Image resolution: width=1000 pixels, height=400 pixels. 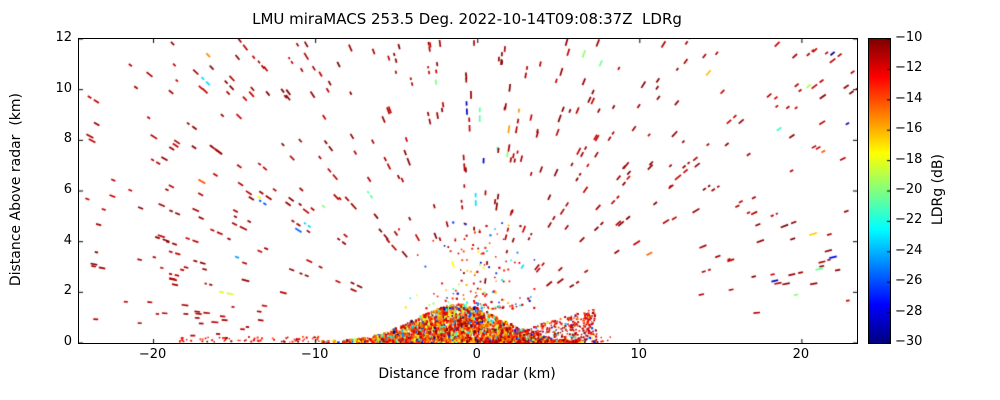 What do you see at coordinates (909, 311) in the screenshot?
I see `colorbar-tick-label: −28` at bounding box center [909, 311].